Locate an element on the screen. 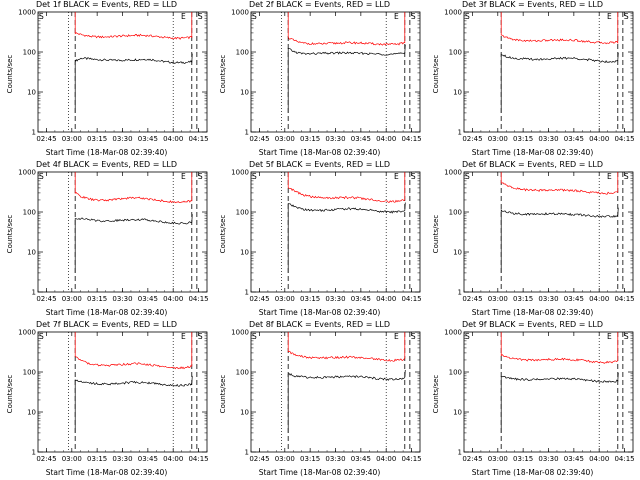 The image size is (640, 480). y-tick-label: 1000 is located at coordinates (240, 333).